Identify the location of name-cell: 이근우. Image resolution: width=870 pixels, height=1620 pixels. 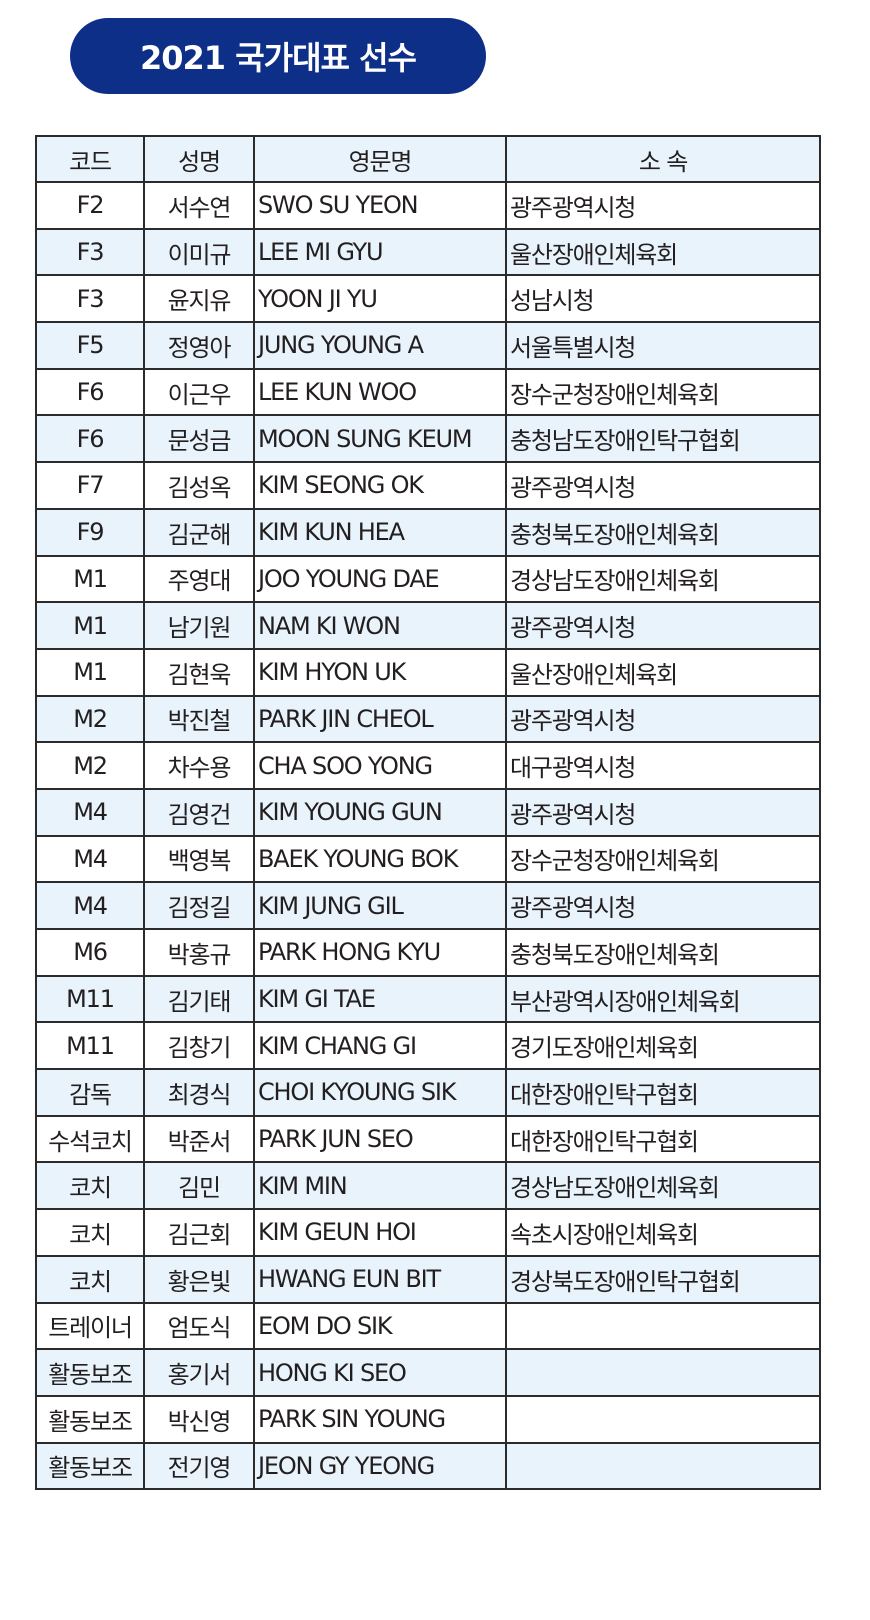
(199, 392).